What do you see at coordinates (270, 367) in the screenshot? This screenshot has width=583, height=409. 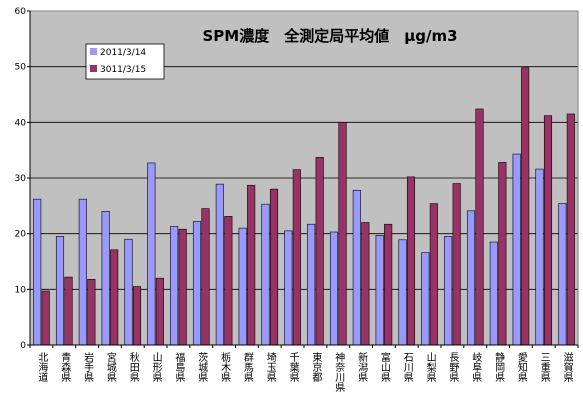 I see `x-category-label: 埼玉県` at bounding box center [270, 367].